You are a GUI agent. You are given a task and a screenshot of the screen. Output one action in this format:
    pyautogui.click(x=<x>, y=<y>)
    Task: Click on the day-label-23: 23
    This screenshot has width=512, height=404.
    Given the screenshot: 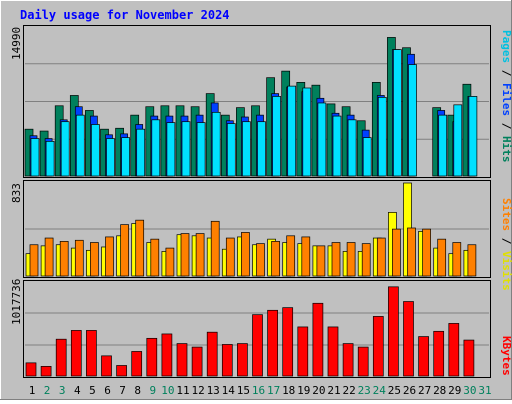 What is the action you would take?
    pyautogui.click(x=364, y=390)
    